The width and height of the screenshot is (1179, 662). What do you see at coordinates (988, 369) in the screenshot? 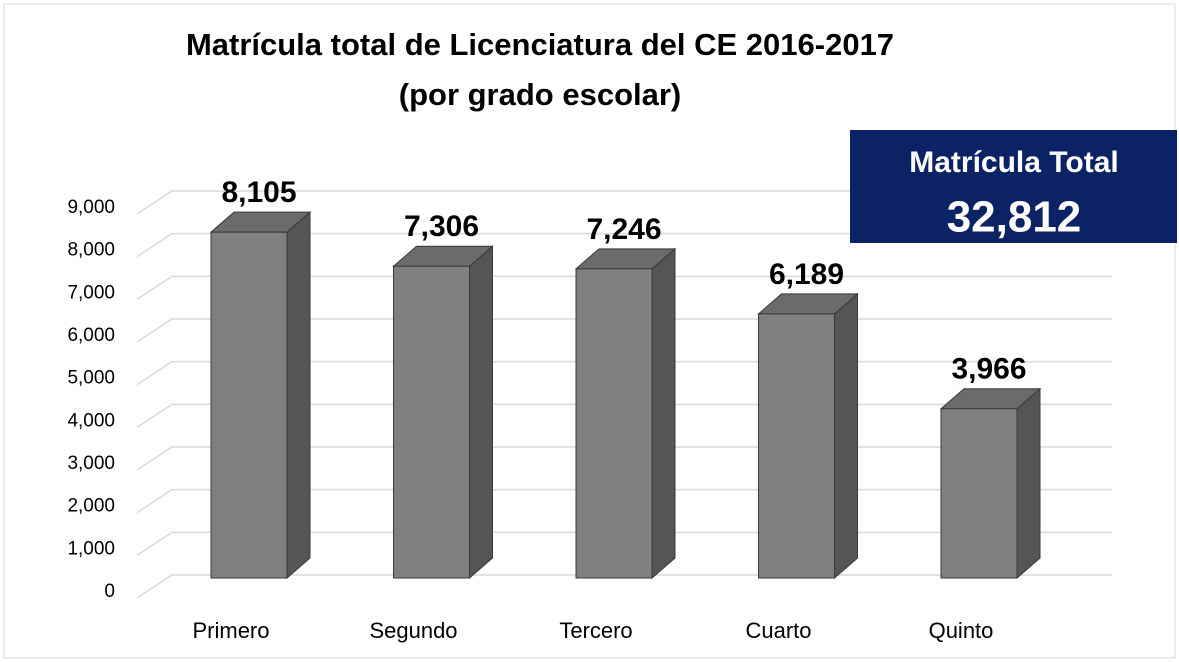
I see `value-label: 3,966` at bounding box center [988, 369].